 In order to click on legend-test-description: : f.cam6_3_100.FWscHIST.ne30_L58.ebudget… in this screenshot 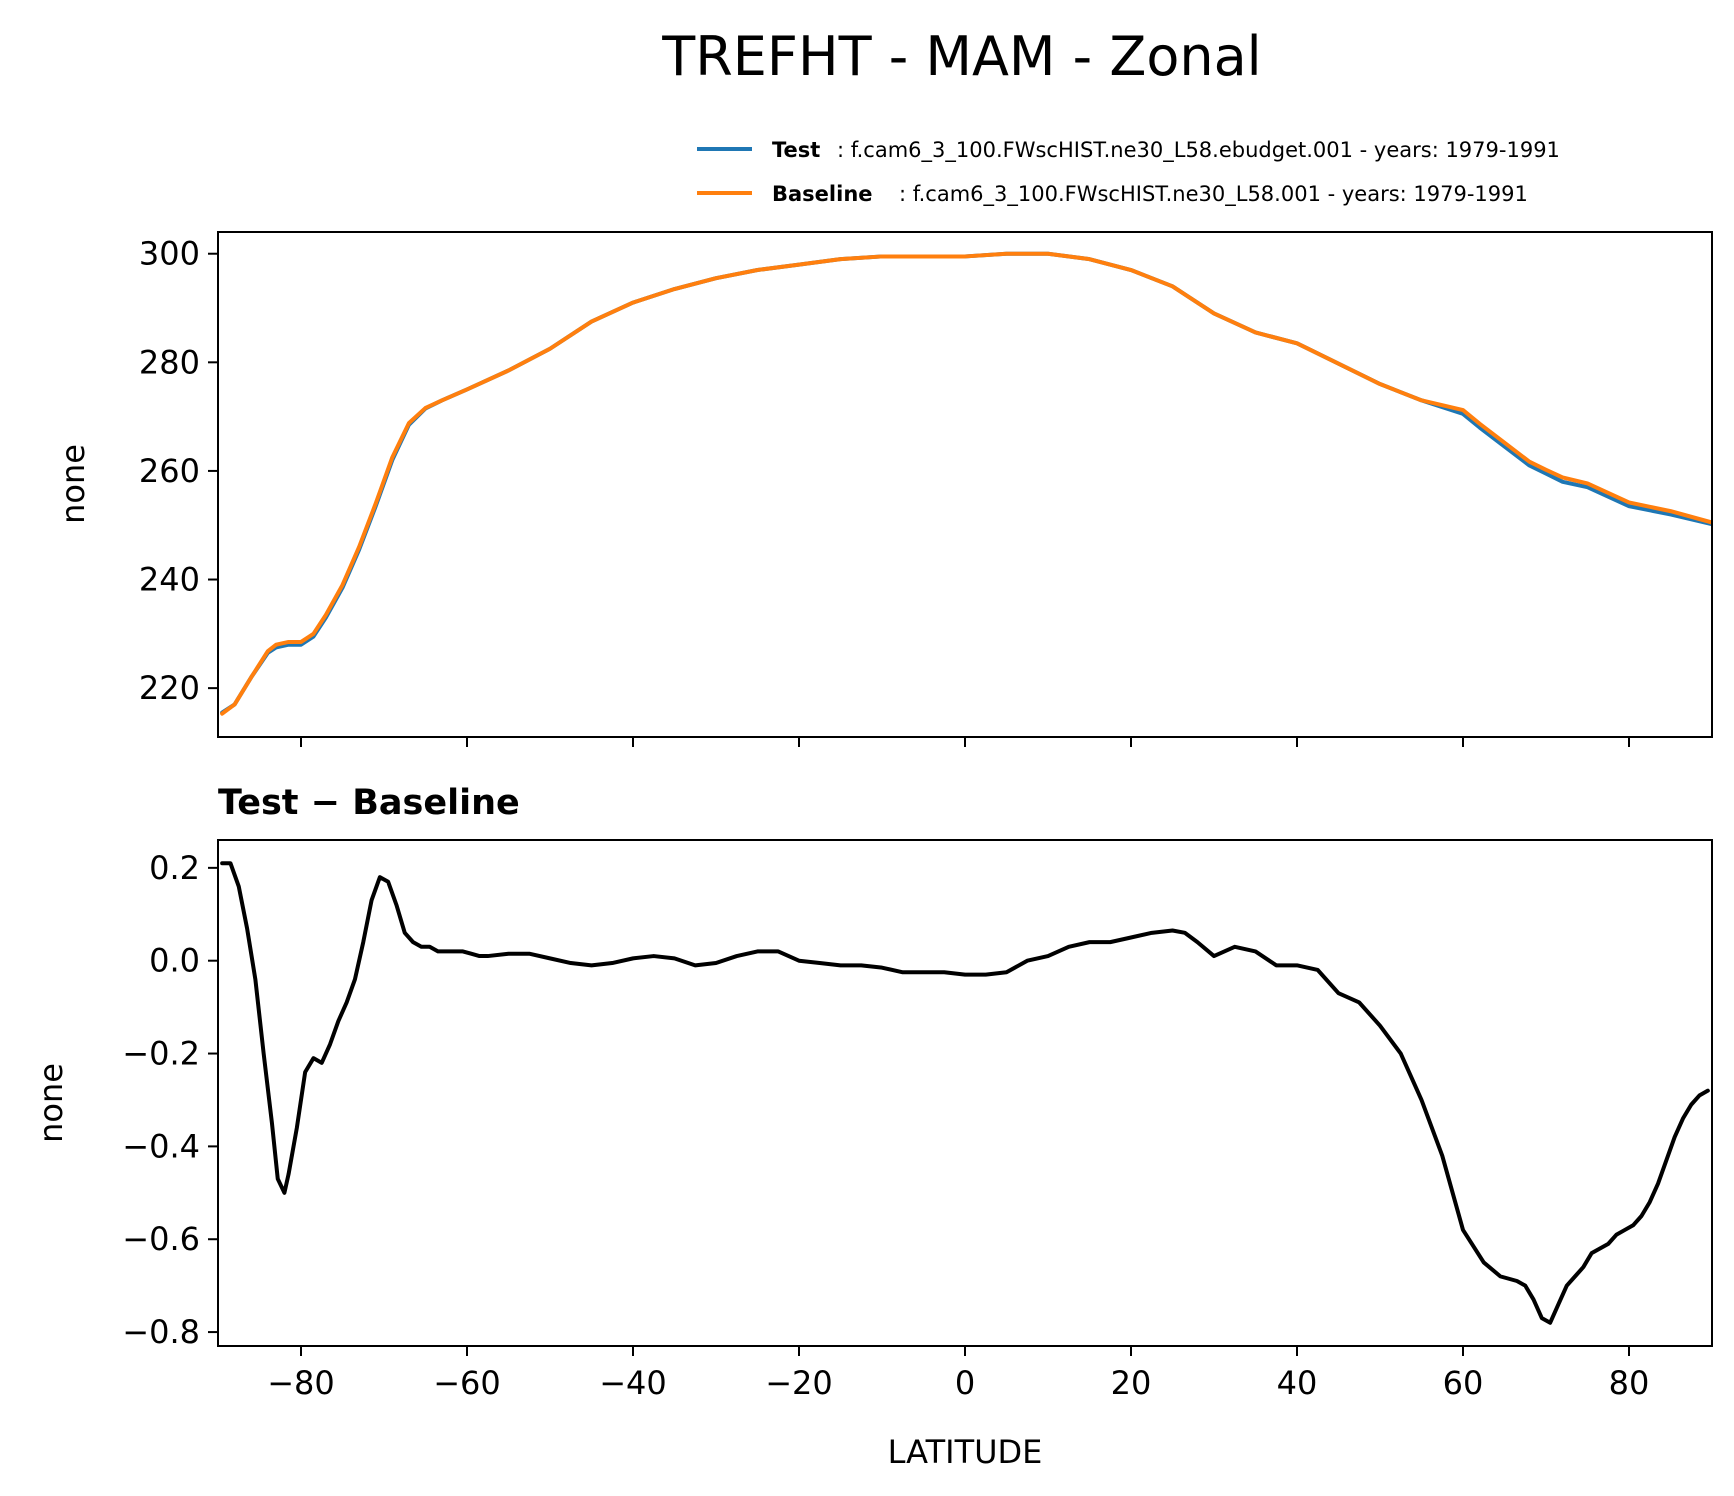, I will do `click(1198, 150)`.